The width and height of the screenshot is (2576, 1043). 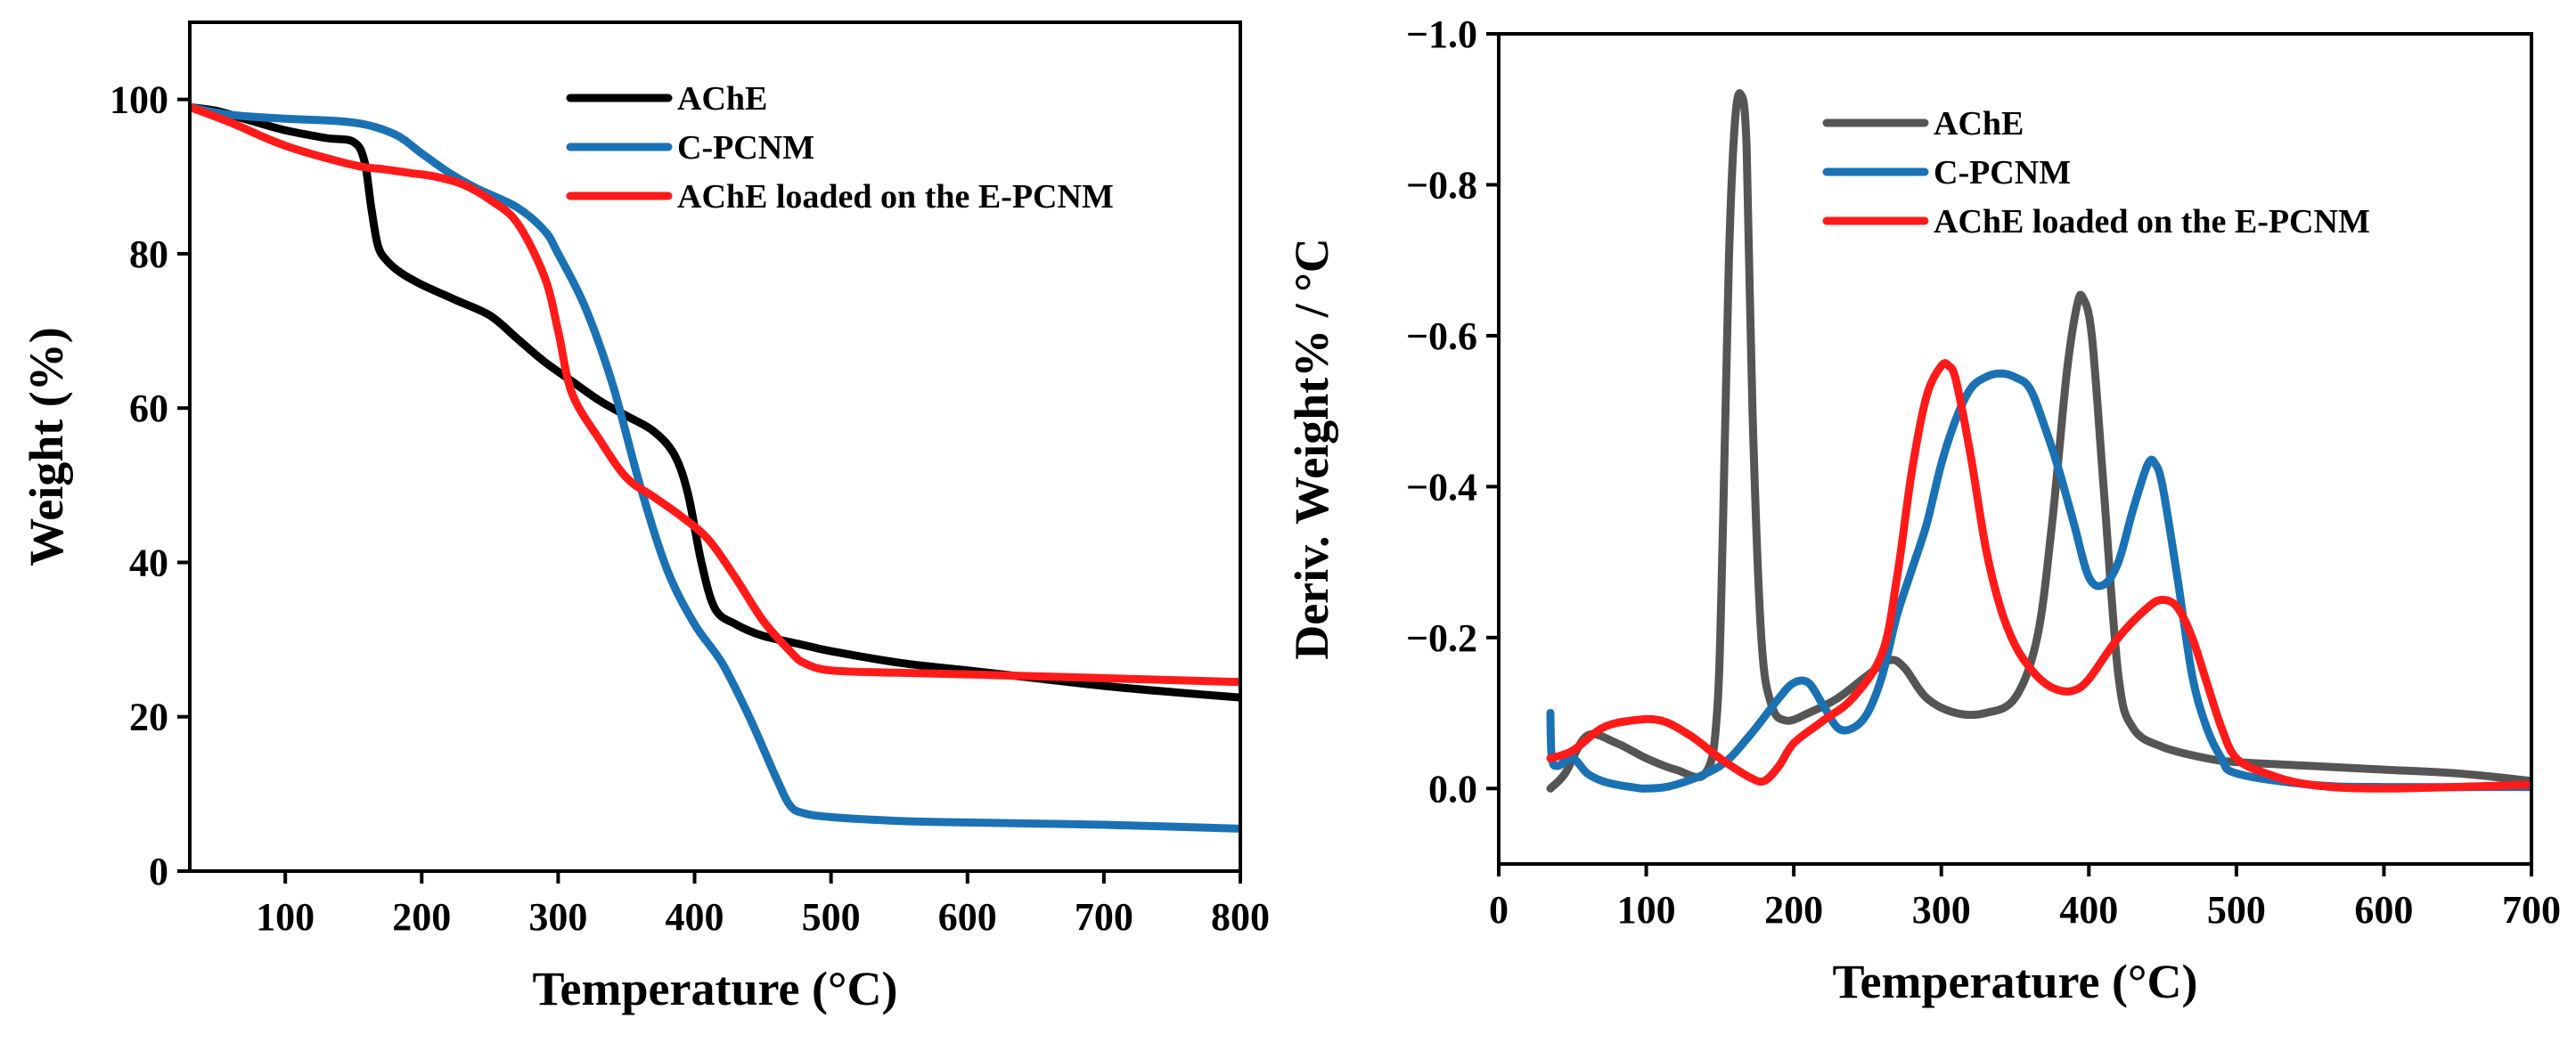 I want to click on x-tick-label: 800, so click(x=1240, y=917).